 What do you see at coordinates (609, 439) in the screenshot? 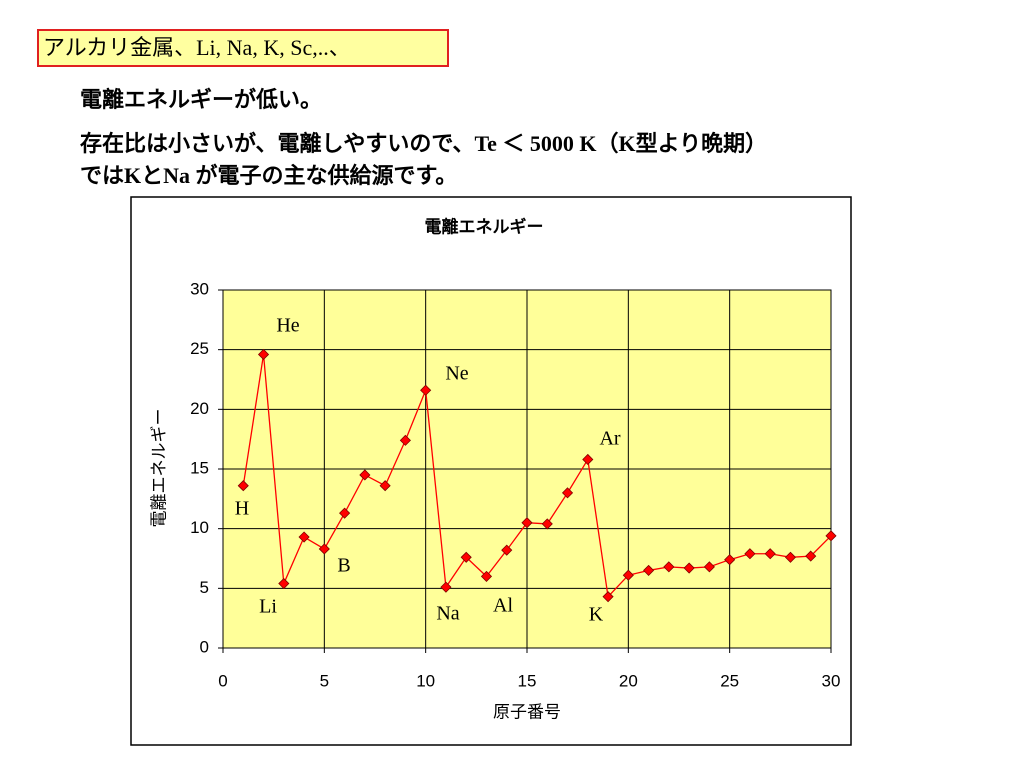
I see `annotation: Ar` at bounding box center [609, 439].